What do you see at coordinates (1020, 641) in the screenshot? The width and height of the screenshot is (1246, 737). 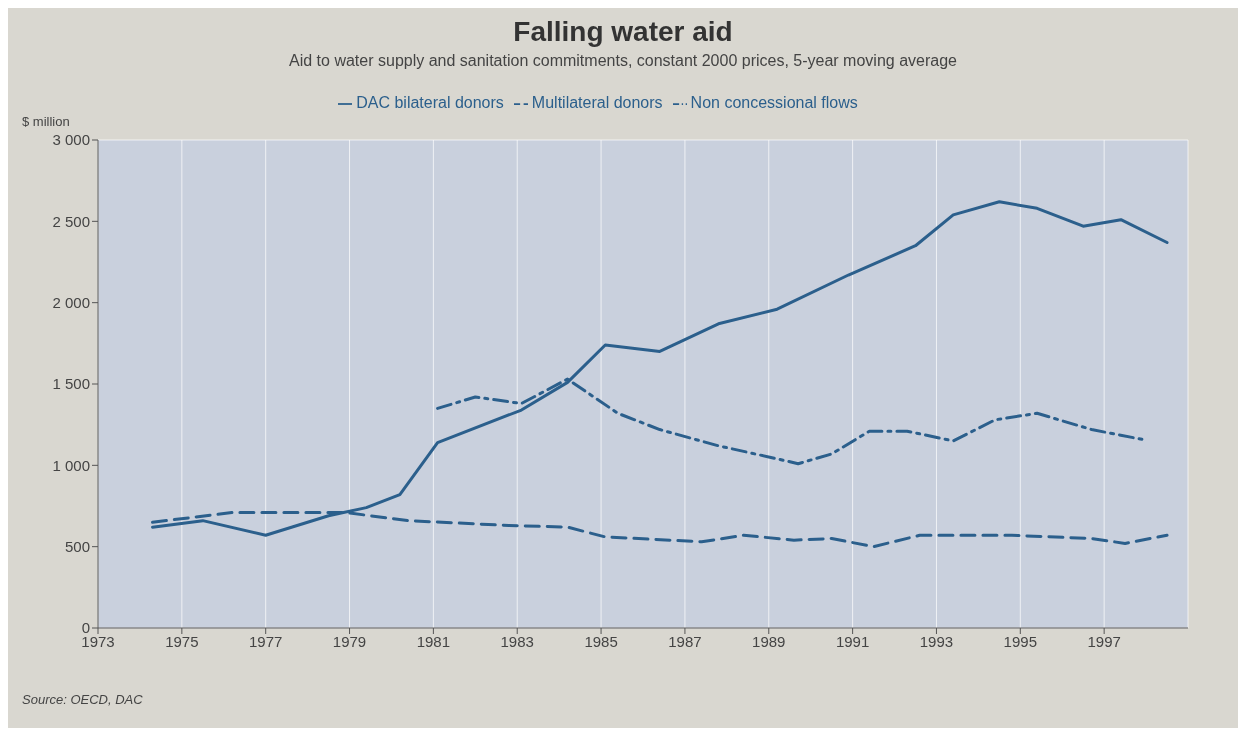 I see `x-tick-label: 1995` at bounding box center [1020, 641].